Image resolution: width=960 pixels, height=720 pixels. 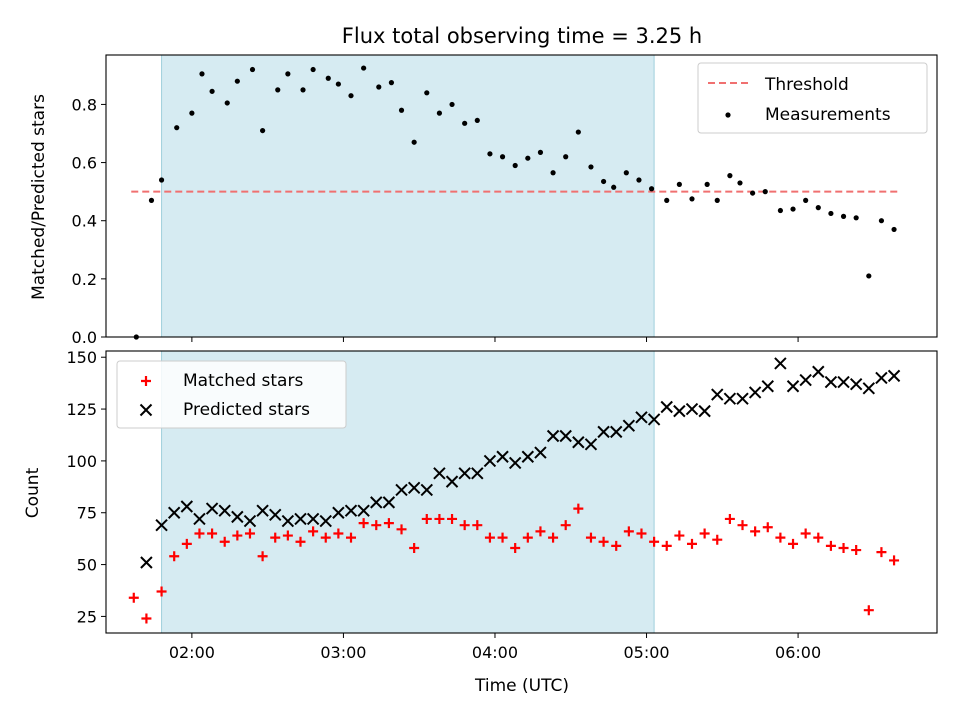 What do you see at coordinates (495, 652) in the screenshot?
I see `x-tick-label: 04:00` at bounding box center [495, 652].